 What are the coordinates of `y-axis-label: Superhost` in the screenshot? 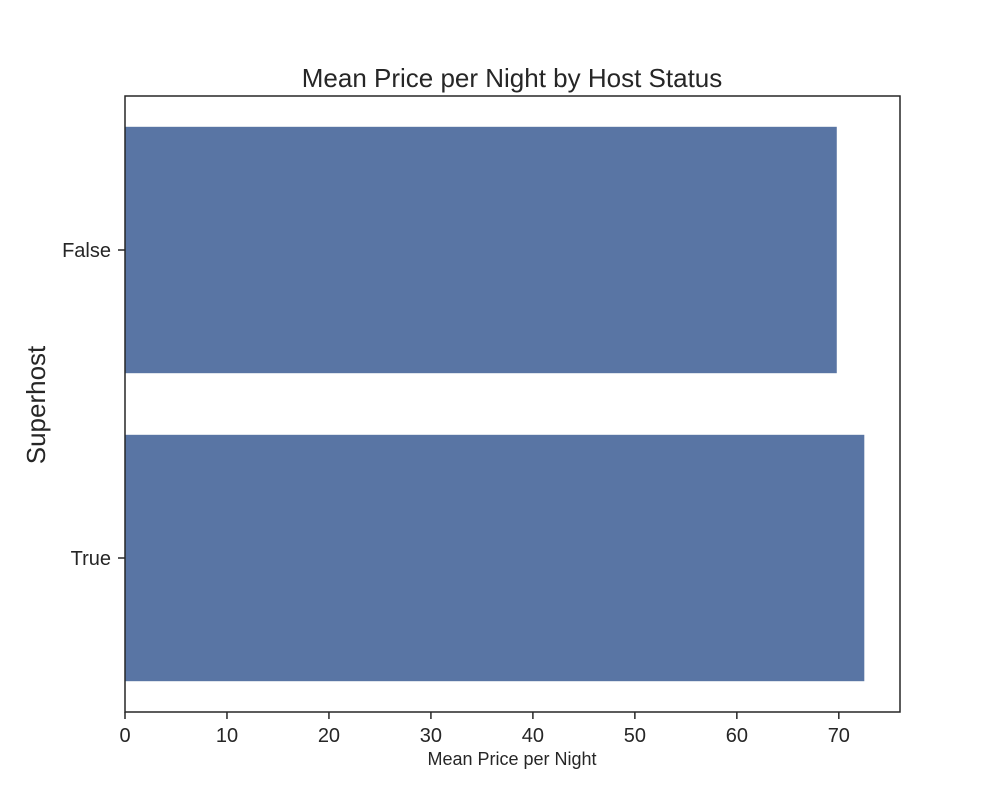 It's located at (36, 404).